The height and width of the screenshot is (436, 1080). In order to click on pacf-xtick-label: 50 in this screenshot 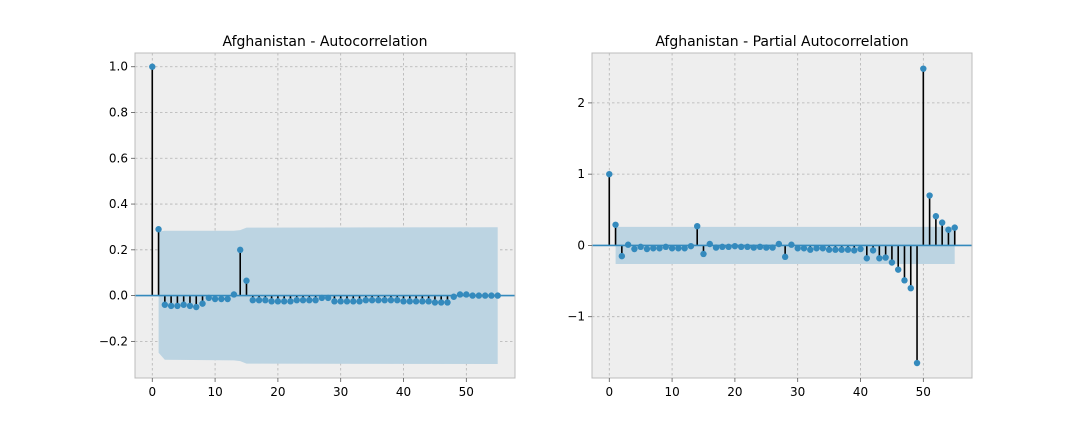, I will do `click(923, 392)`.